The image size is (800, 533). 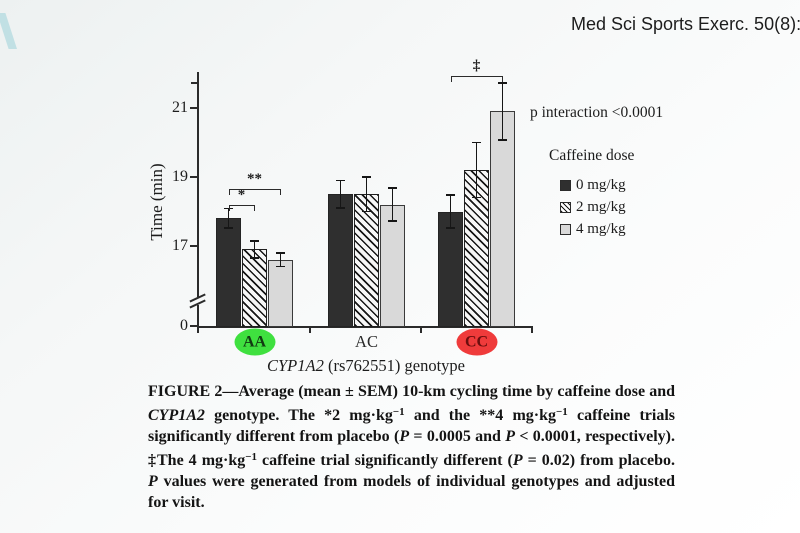 I want to click on legend-item-4mg/kg: 4 mg/kg, so click(x=593, y=229).